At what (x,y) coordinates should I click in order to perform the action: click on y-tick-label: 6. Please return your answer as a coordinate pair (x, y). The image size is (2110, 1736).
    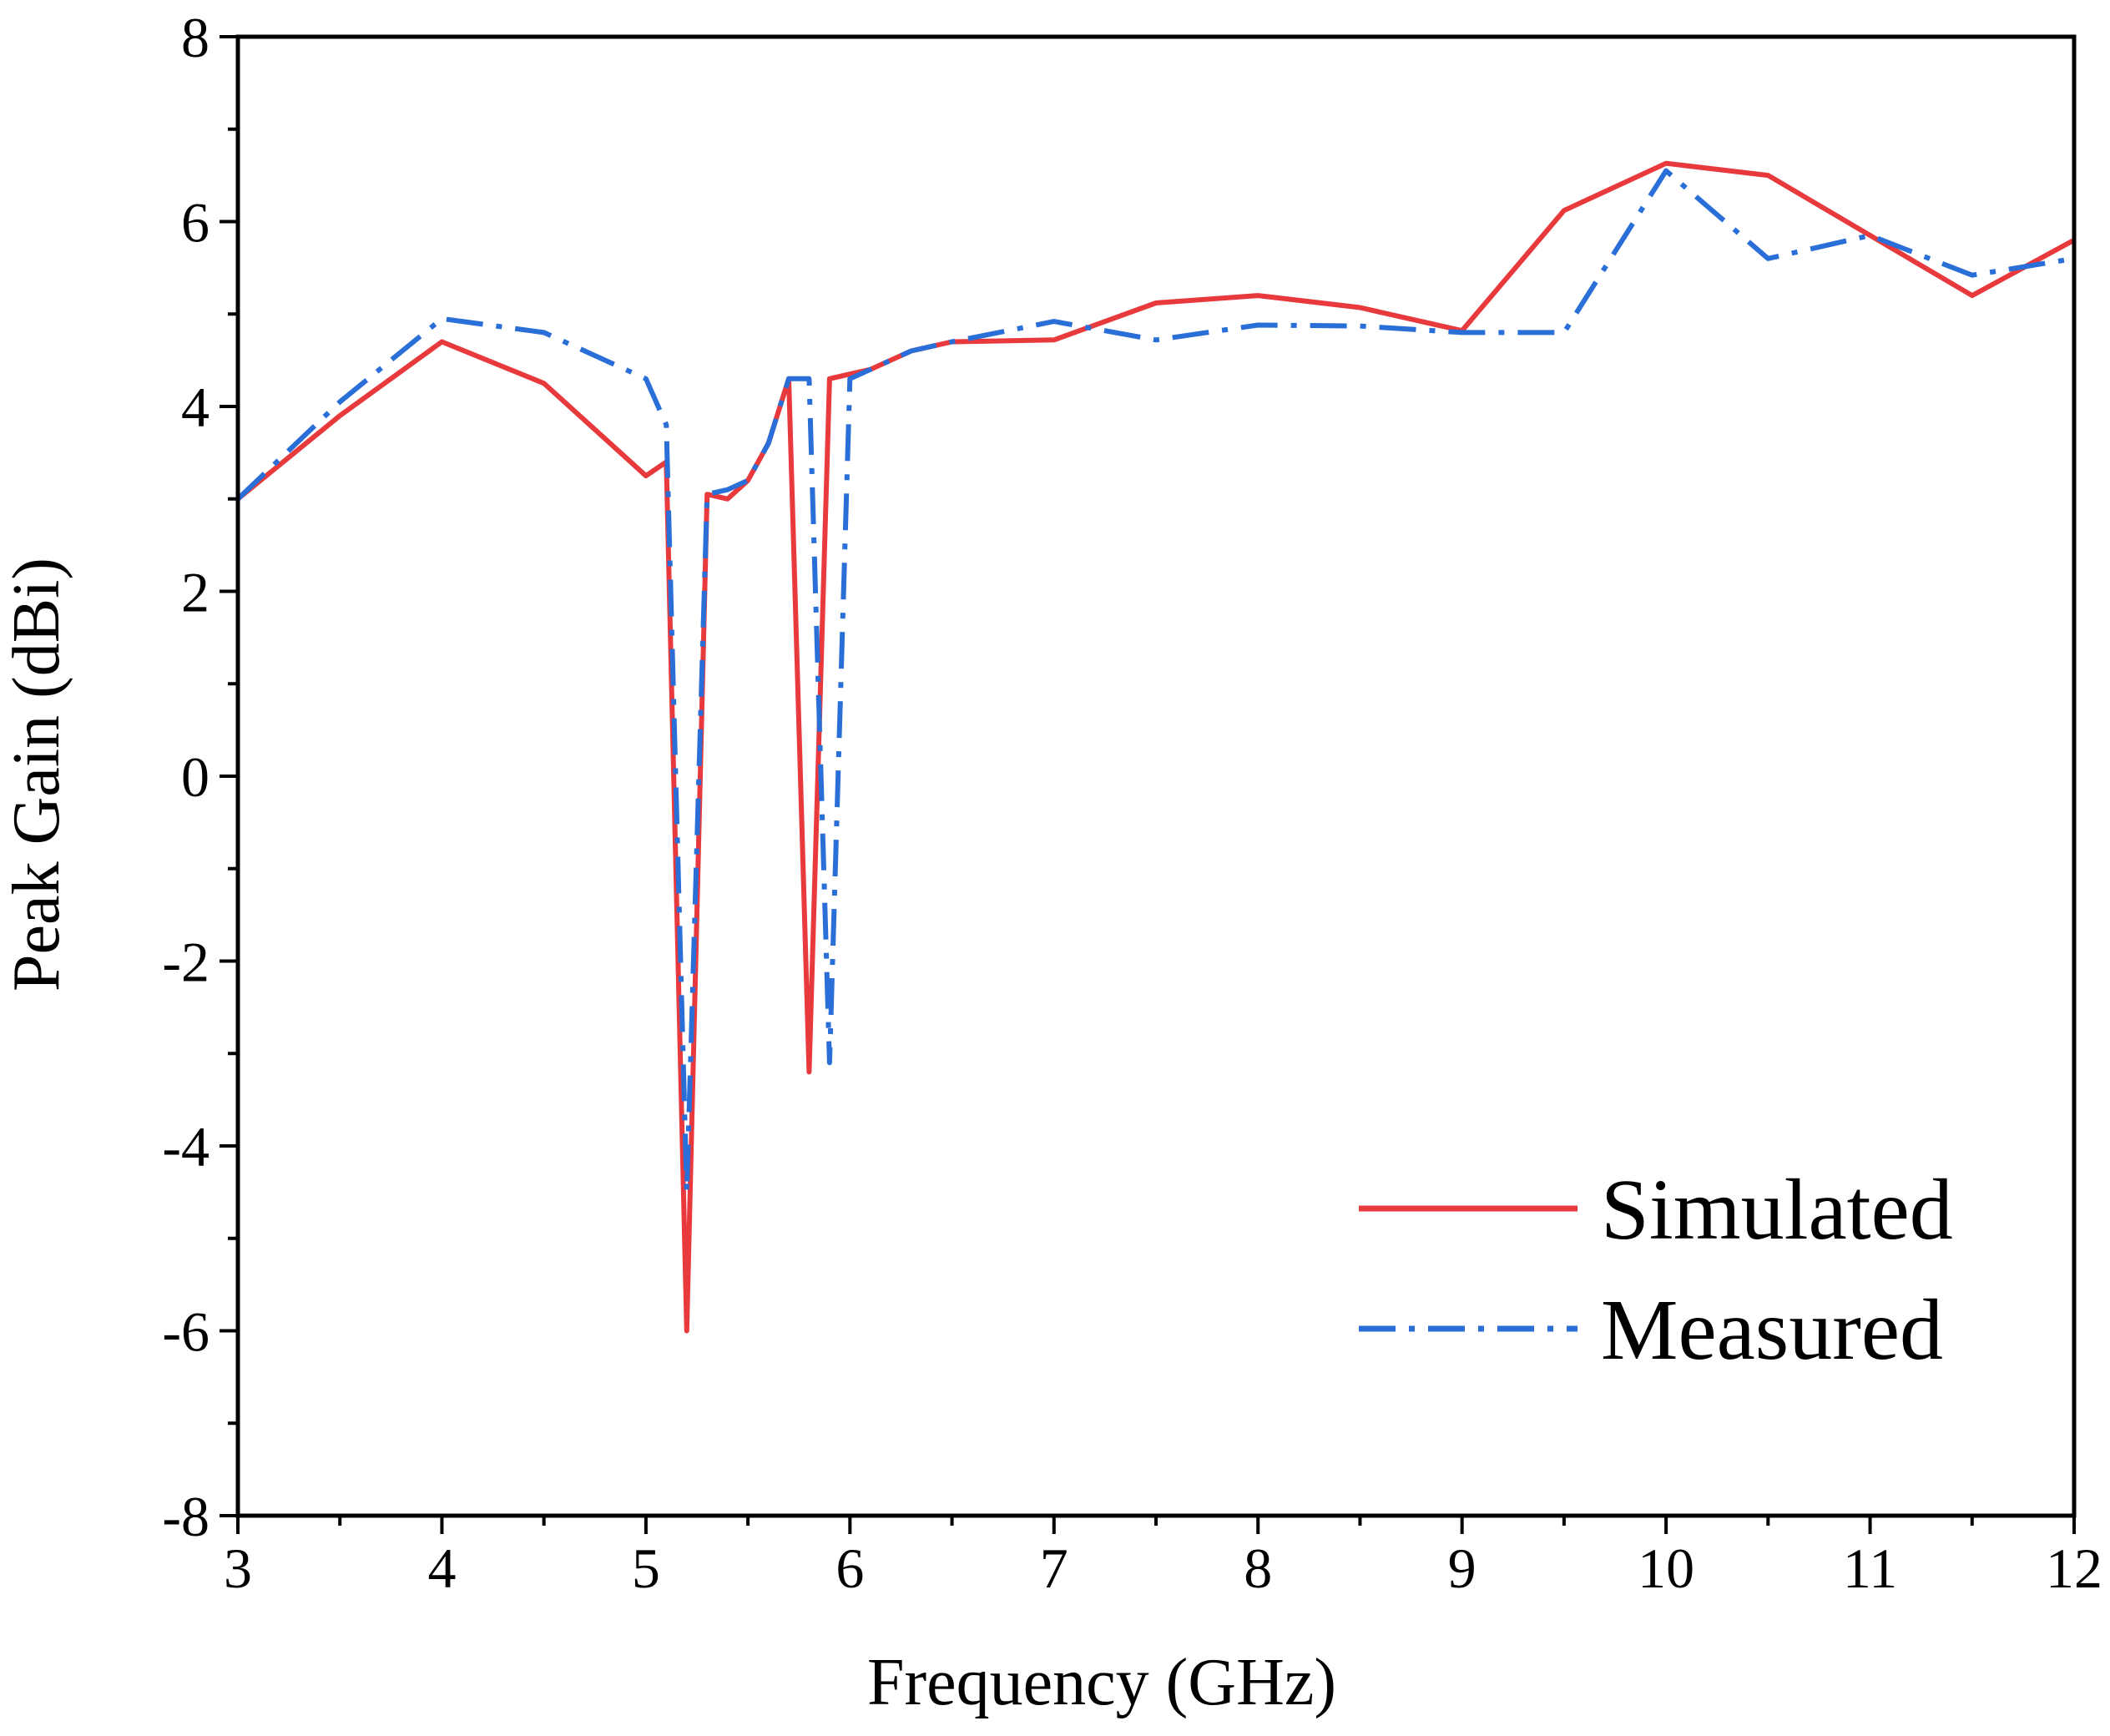
    Looking at the image, I should click on (195, 223).